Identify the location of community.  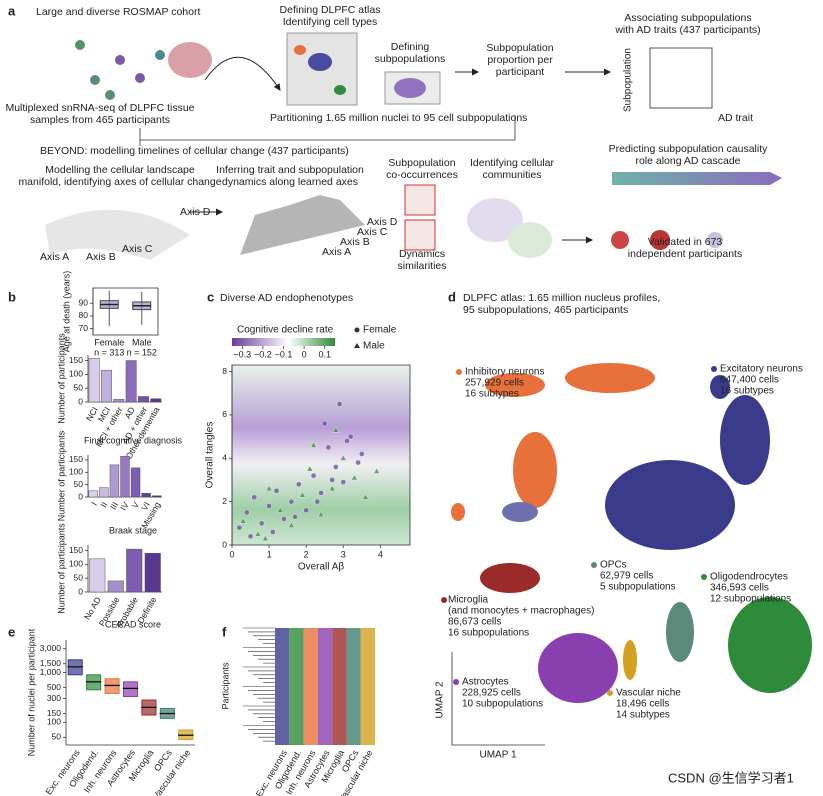
(495, 220).